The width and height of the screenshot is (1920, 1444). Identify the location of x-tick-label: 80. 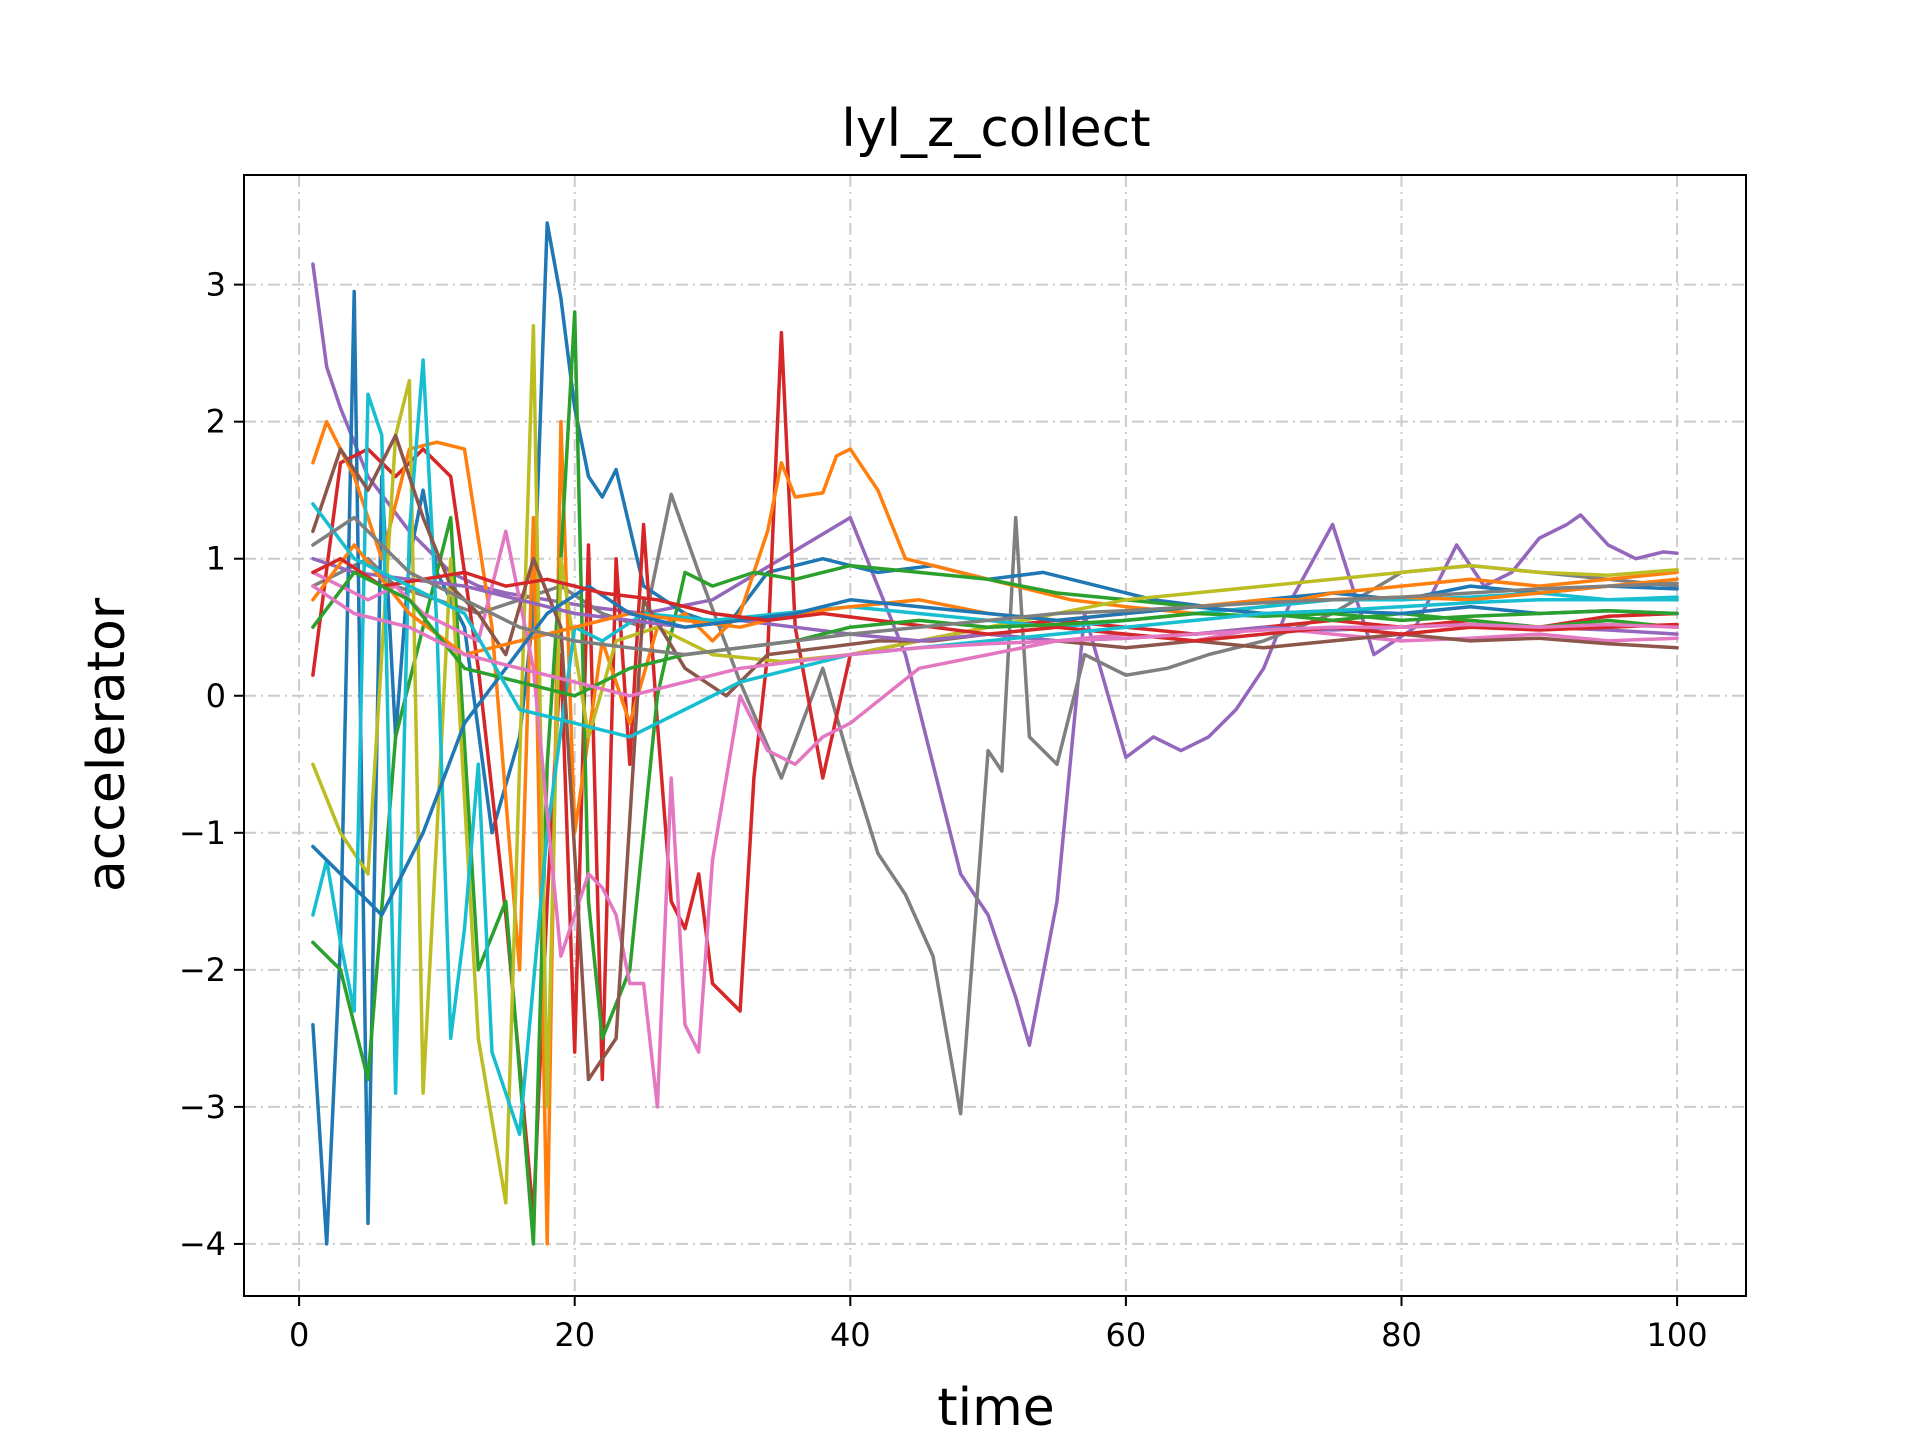
(1401, 1335).